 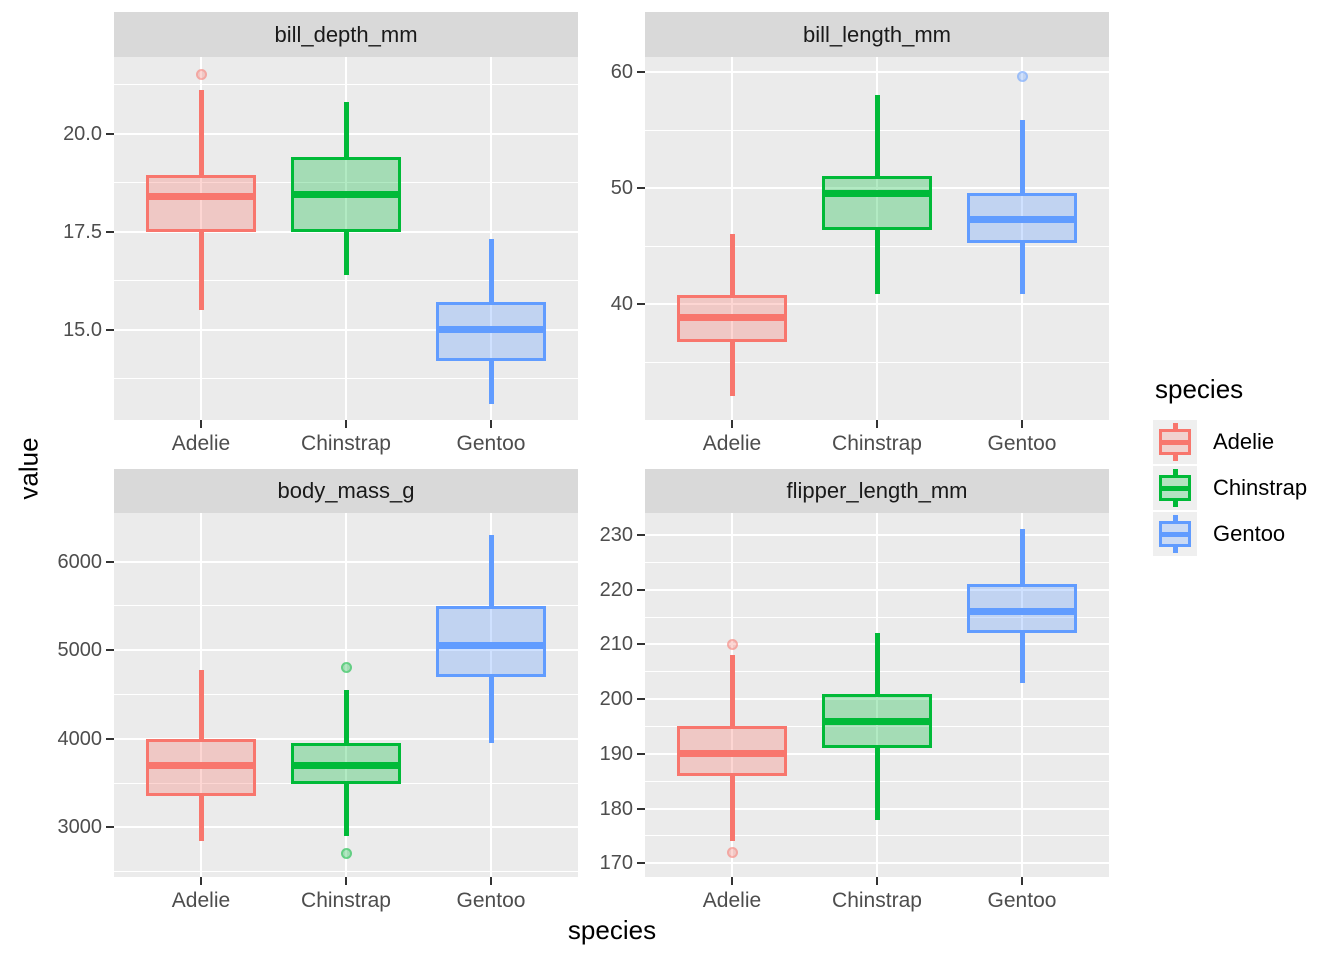 What do you see at coordinates (346, 238) in the screenshot?
I see `facet-panel-bill_depth_mm` at bounding box center [346, 238].